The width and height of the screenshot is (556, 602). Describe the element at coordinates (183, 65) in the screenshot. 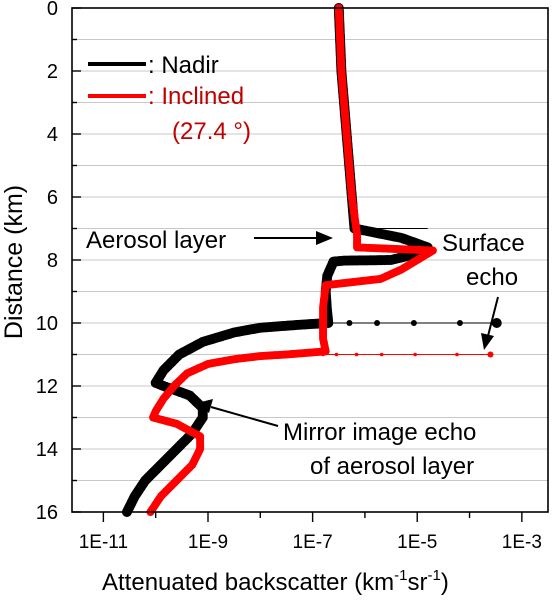

I see `legend-nadir-label: : Nadir` at that location.